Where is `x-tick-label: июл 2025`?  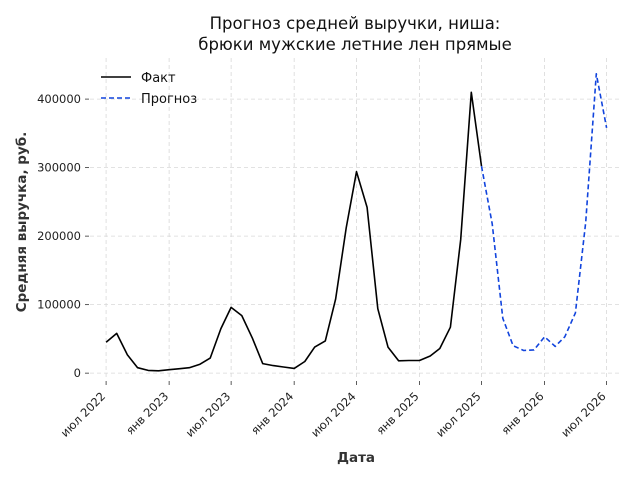 x-tick-label: июл 2025 is located at coordinates (458, 414).